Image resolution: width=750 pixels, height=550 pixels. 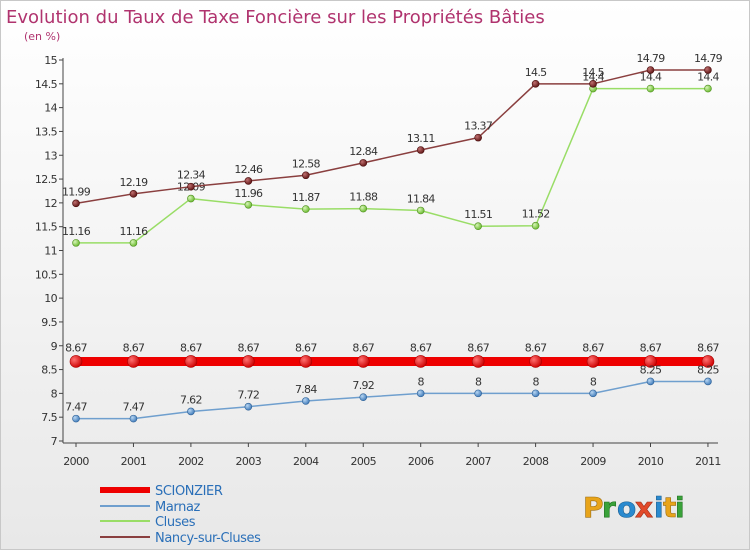 I want to click on data-label-nancy-sur-cluses: 13.11, so click(x=421, y=138).